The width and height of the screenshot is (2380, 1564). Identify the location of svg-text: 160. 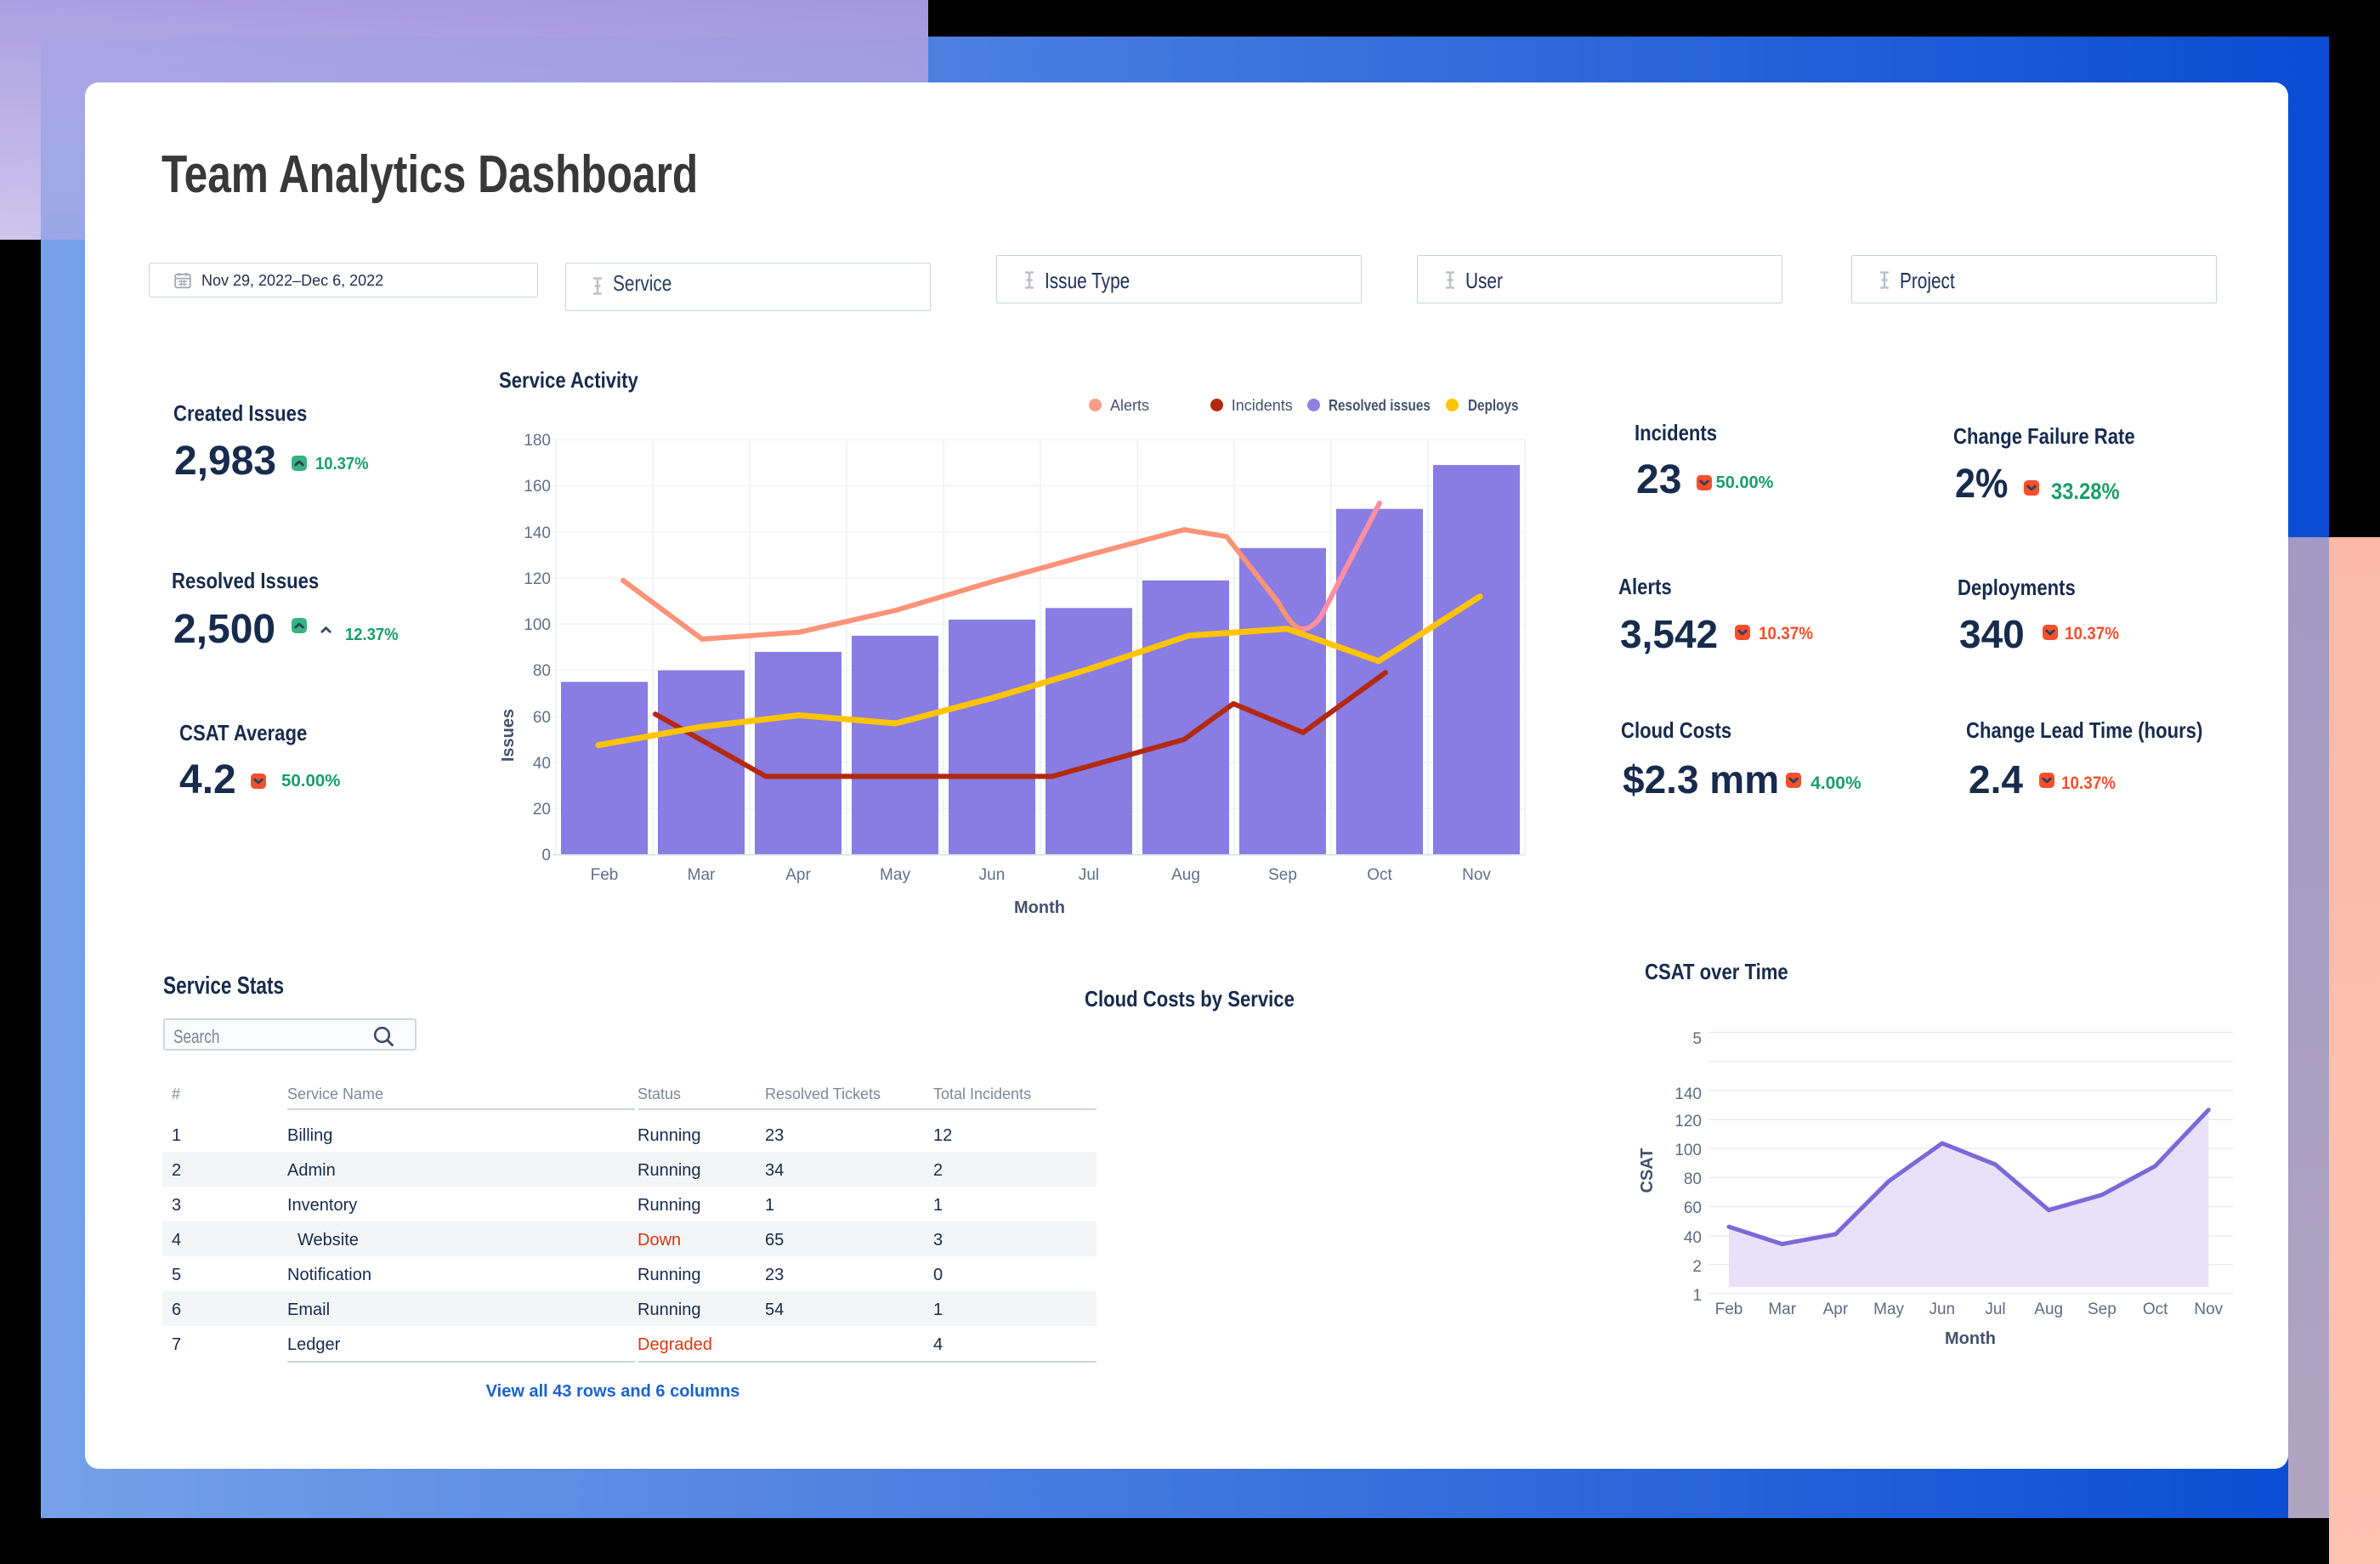
(537, 487).